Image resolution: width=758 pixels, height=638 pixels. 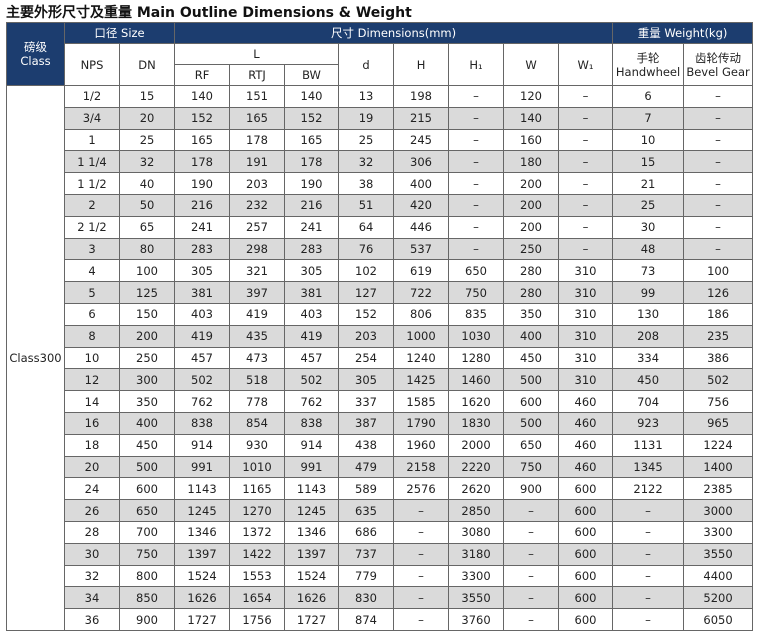 What do you see at coordinates (476, 423) in the screenshot?
I see `table-cell: 1830` at bounding box center [476, 423].